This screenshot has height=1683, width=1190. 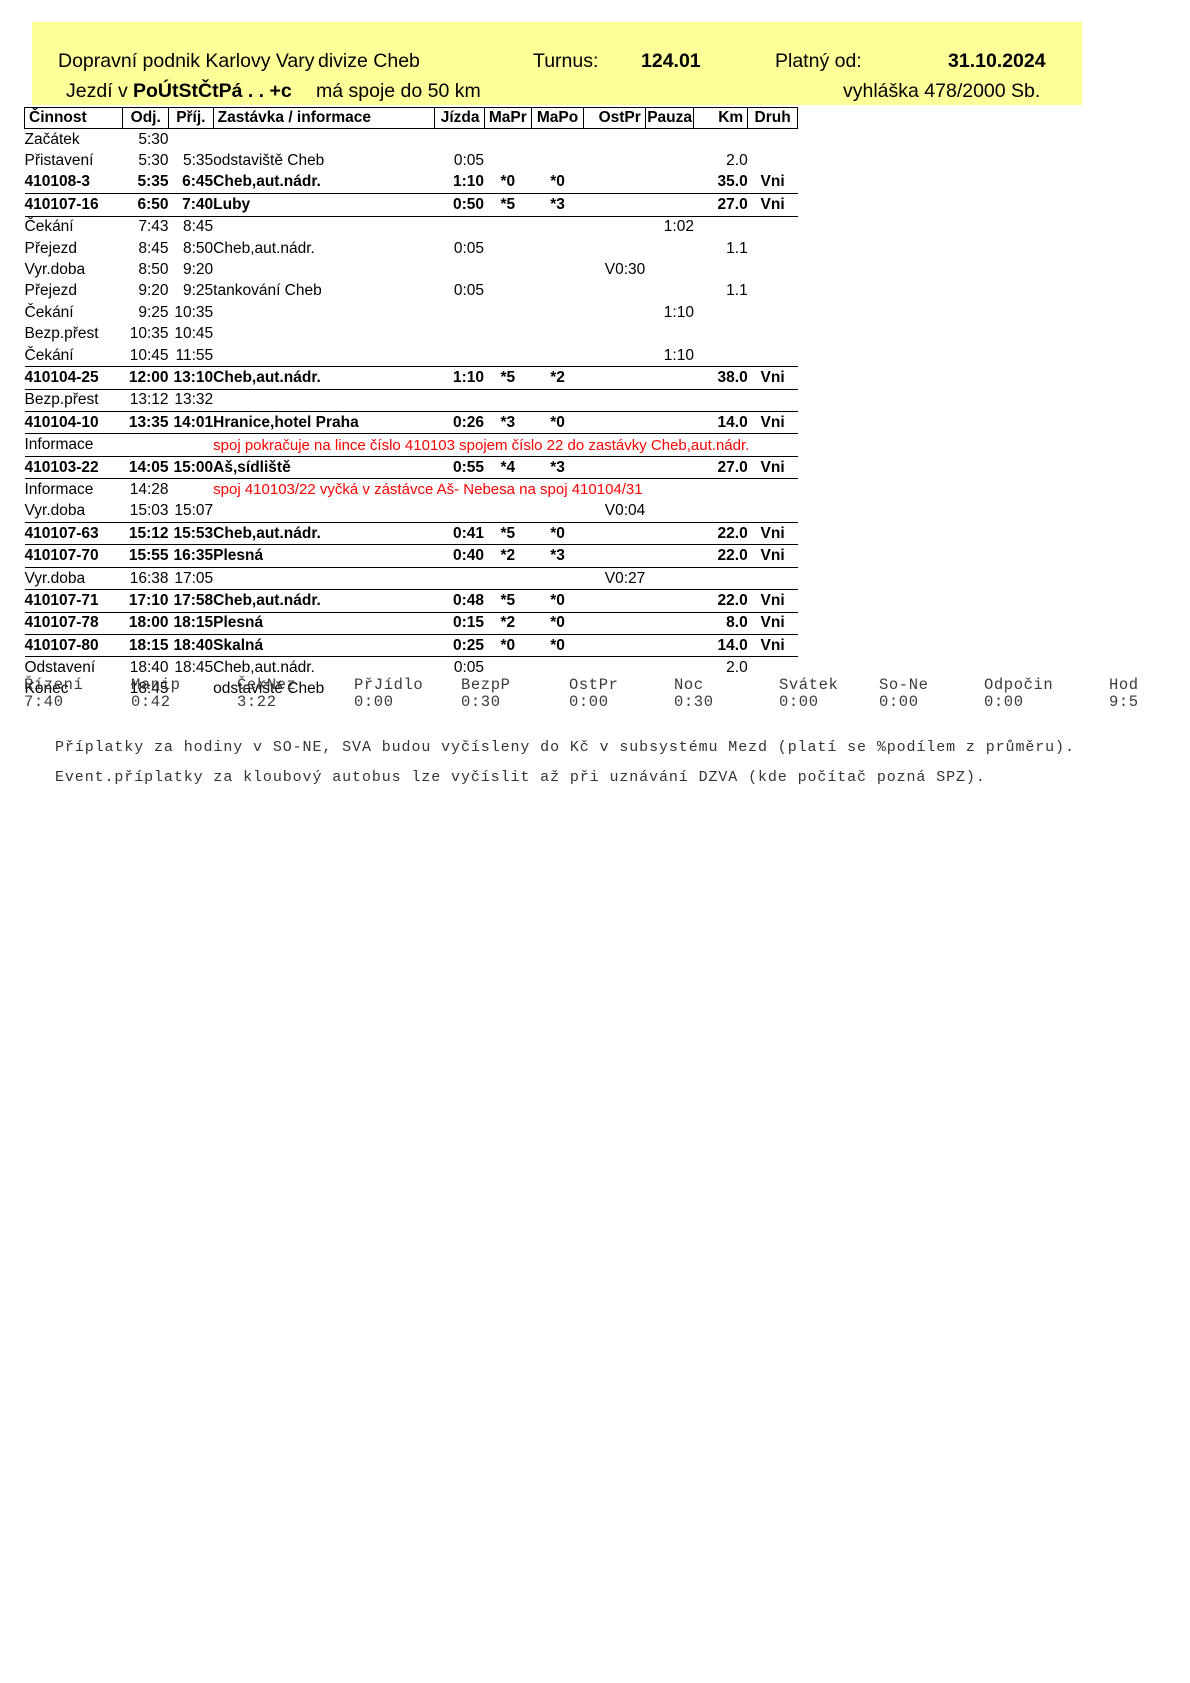 What do you see at coordinates (55, 578) in the screenshot?
I see `cell-cinnost: Vyr.doba` at bounding box center [55, 578].